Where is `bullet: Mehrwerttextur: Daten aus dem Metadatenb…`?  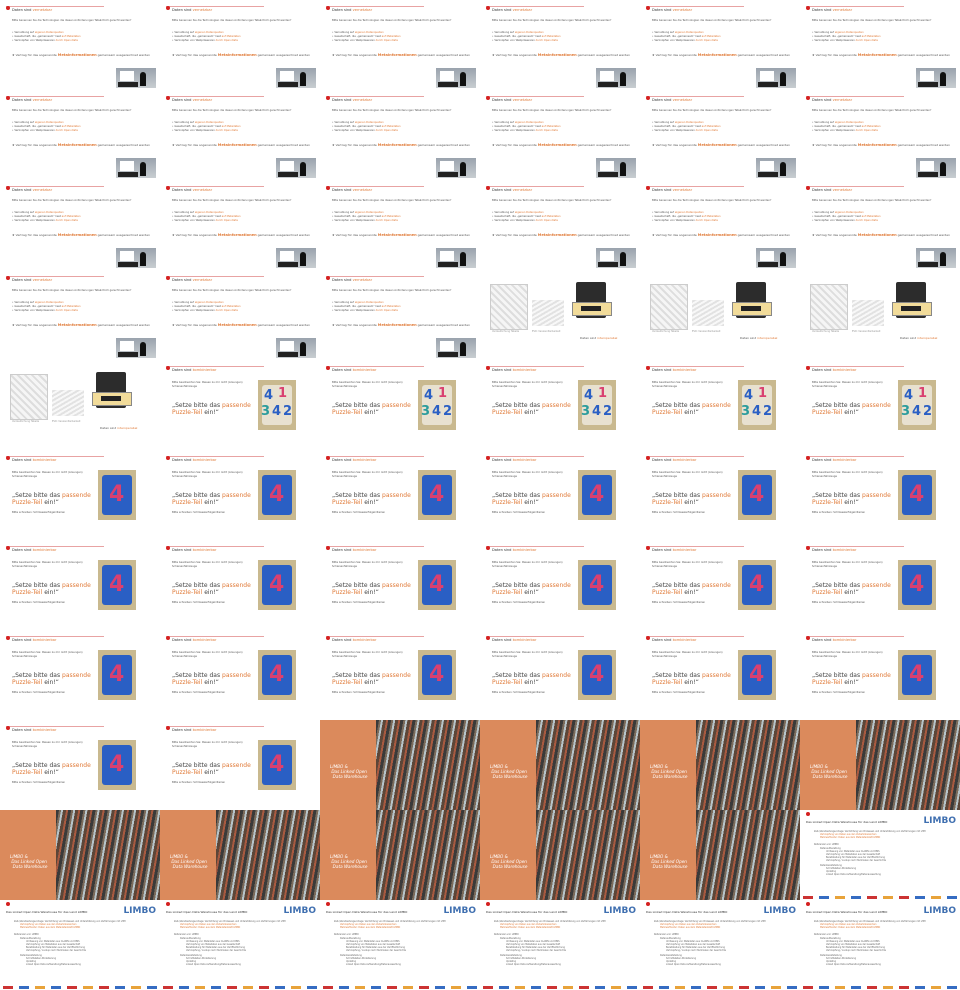 bullet: Mehrwerttextur: Daten aus dem Metadatenb… is located at coordinates (690, 927).